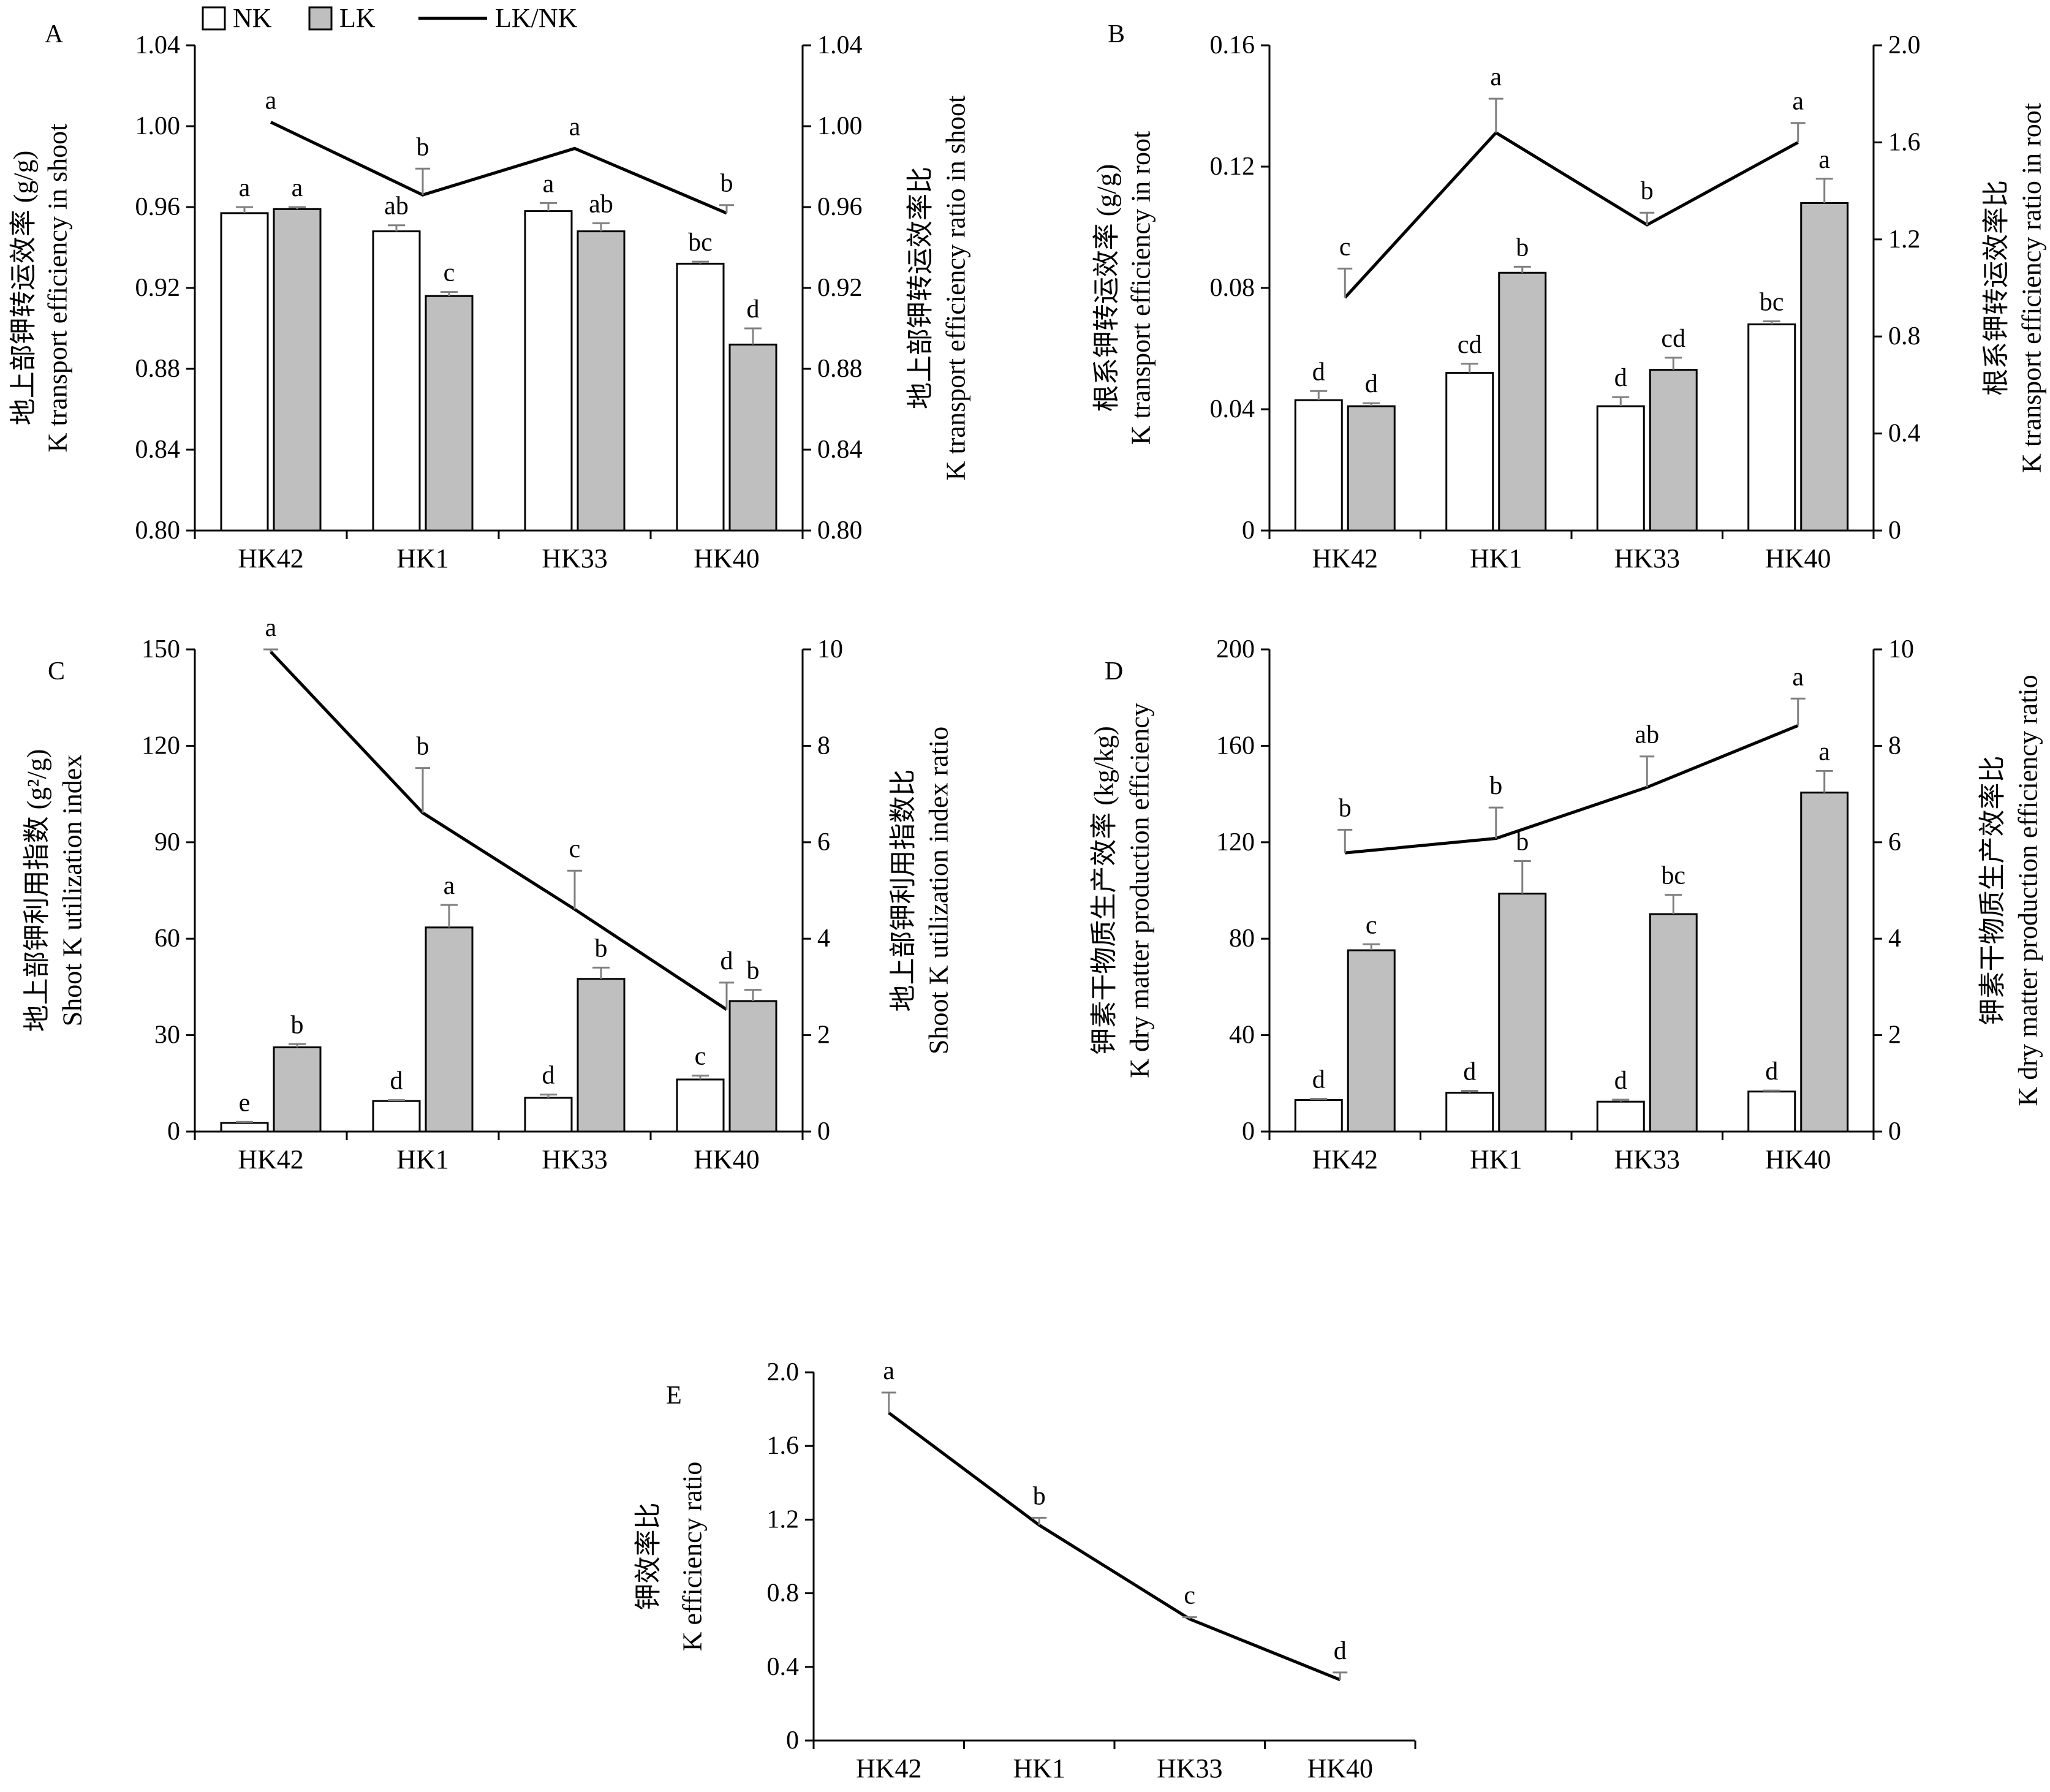 Image resolution: width=2050 pixels, height=1792 pixels. Describe the element at coordinates (1232, 288) in the screenshot. I see `y-tick-label: 0.08` at that location.